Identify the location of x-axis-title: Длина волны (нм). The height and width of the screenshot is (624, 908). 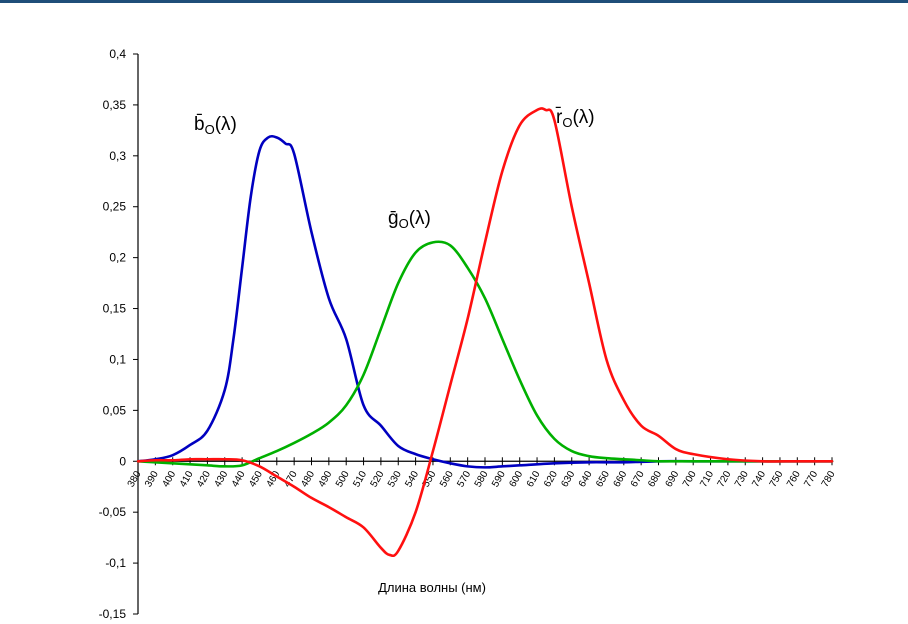
(432, 587).